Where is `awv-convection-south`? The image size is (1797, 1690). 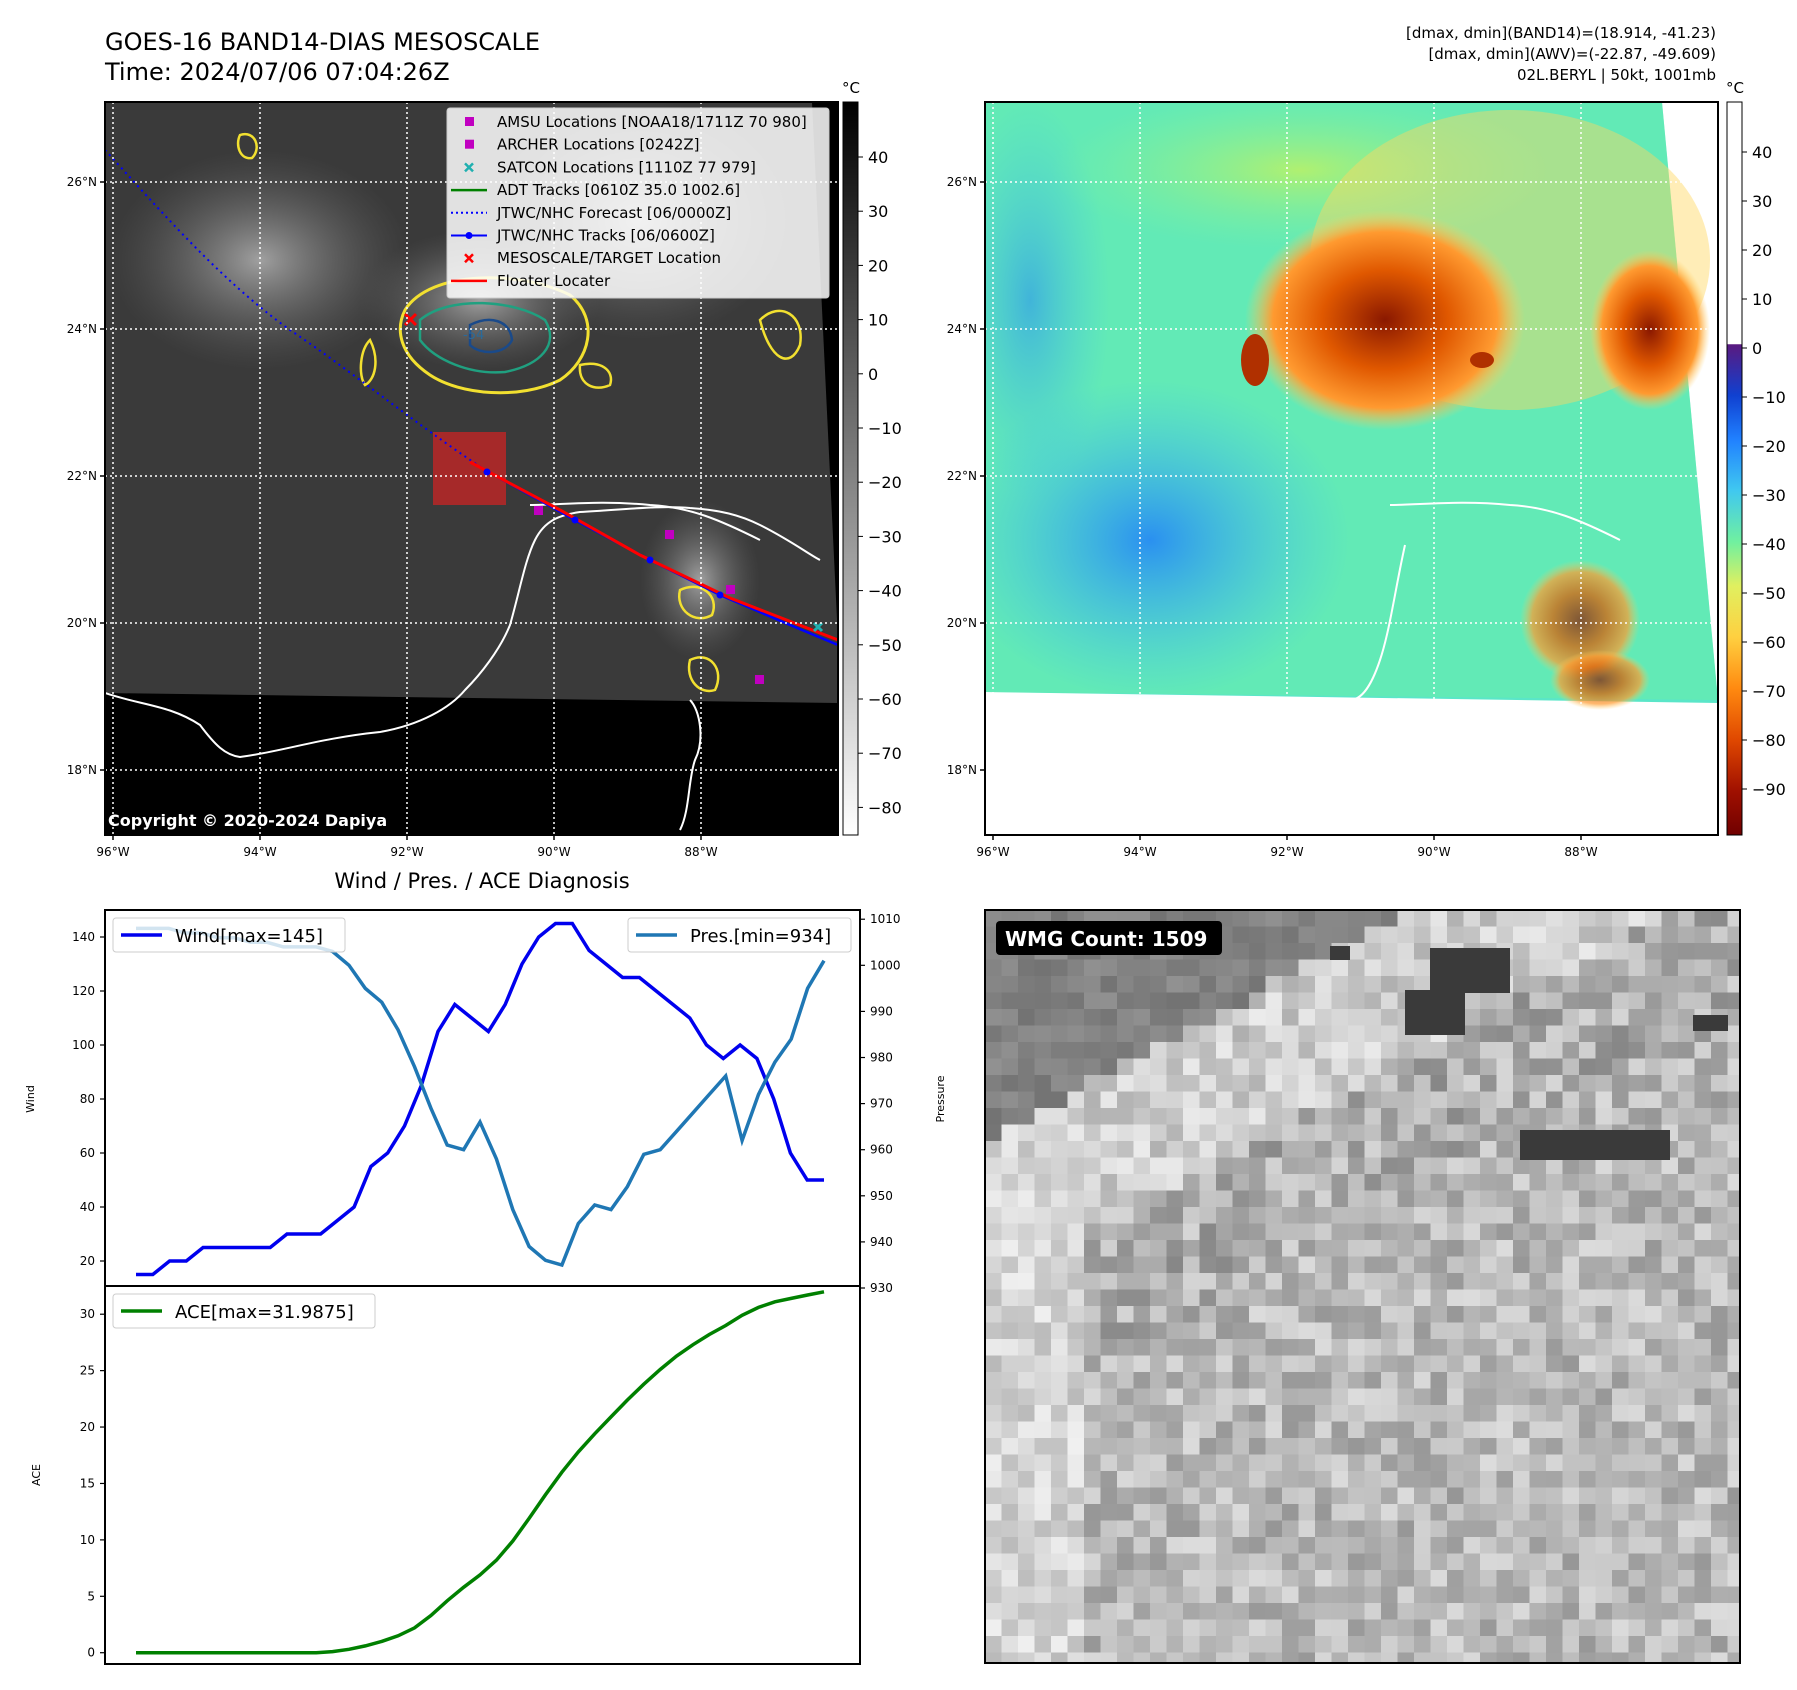
awv-convection-south is located at coordinates (1580, 620).